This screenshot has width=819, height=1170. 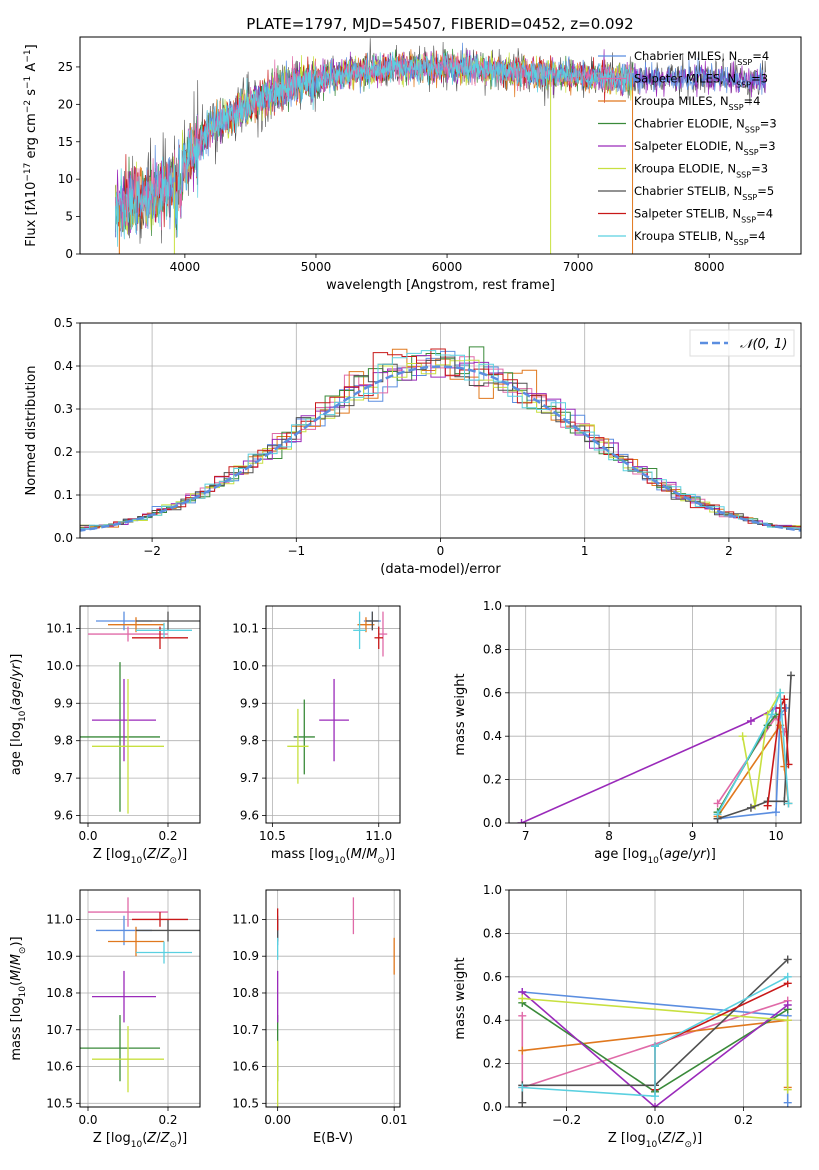 I want to click on legend-label: 𝒩(0, 1), so click(x=763, y=344).